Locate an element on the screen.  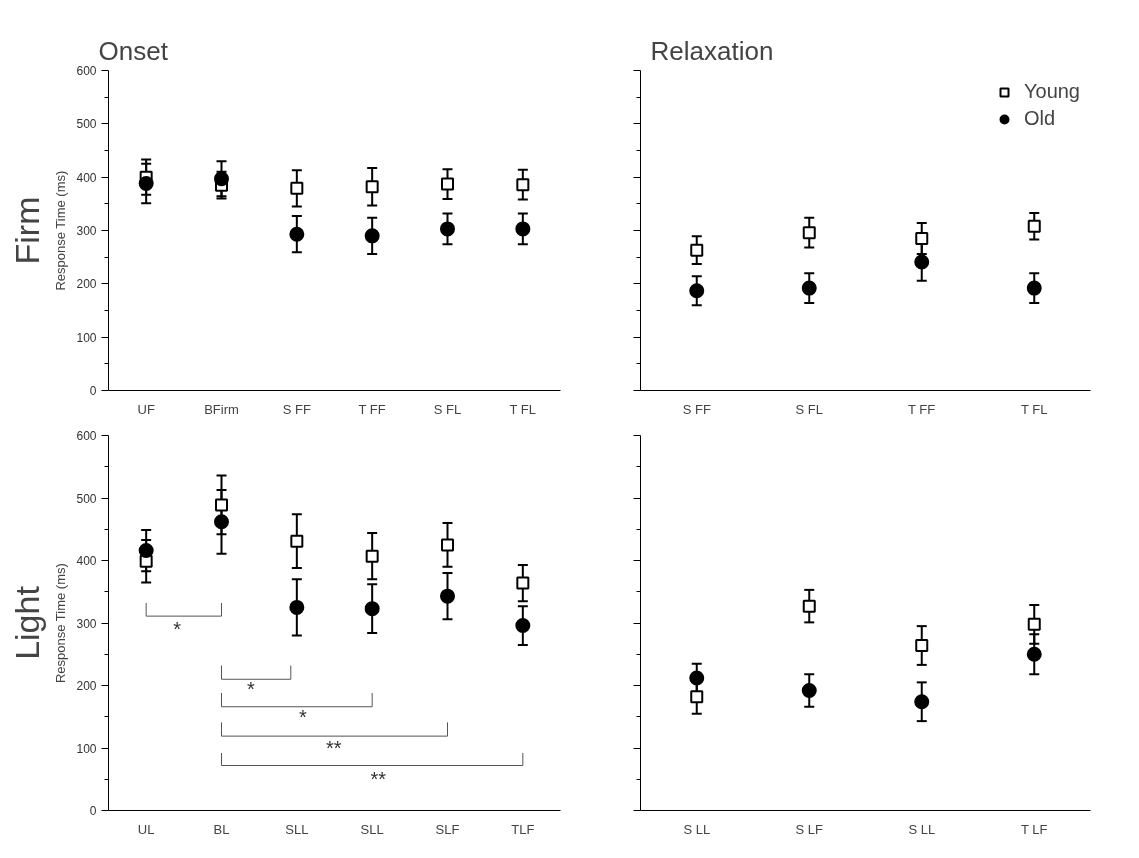
x-tick-label: S LF is located at coordinates (809, 829).